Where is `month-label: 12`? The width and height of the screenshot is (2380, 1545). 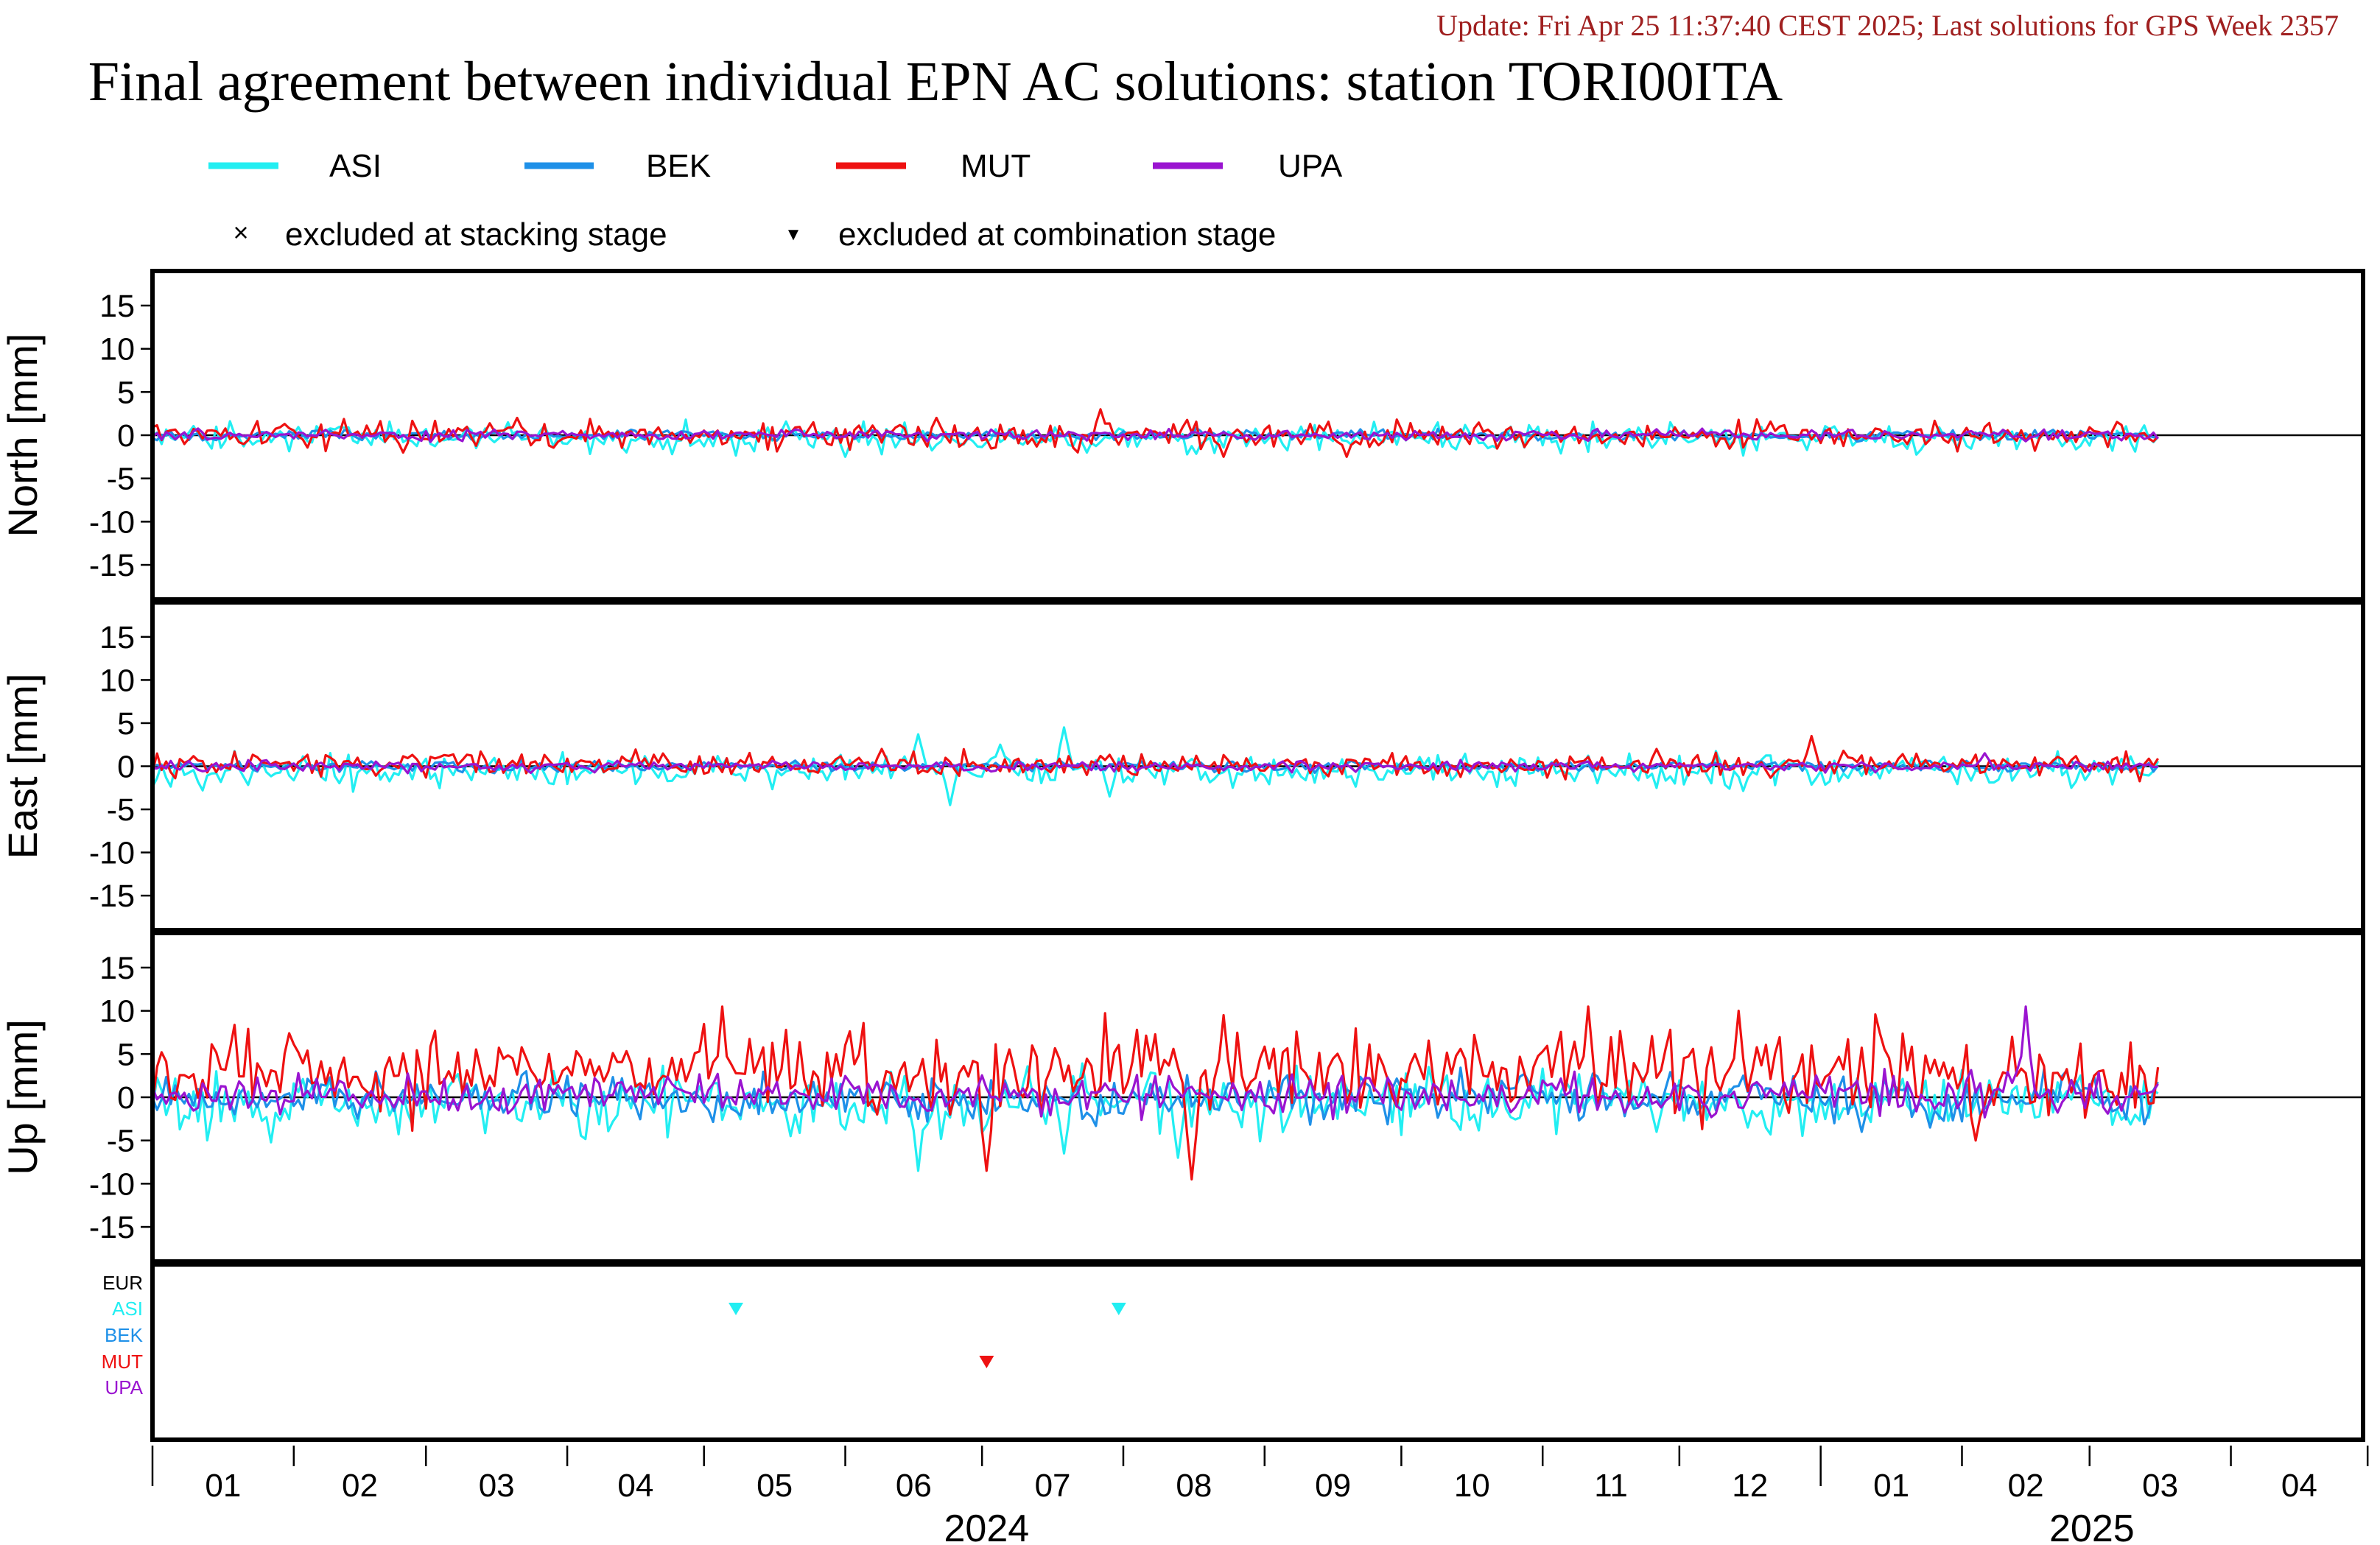
month-label: 12 is located at coordinates (1750, 1486).